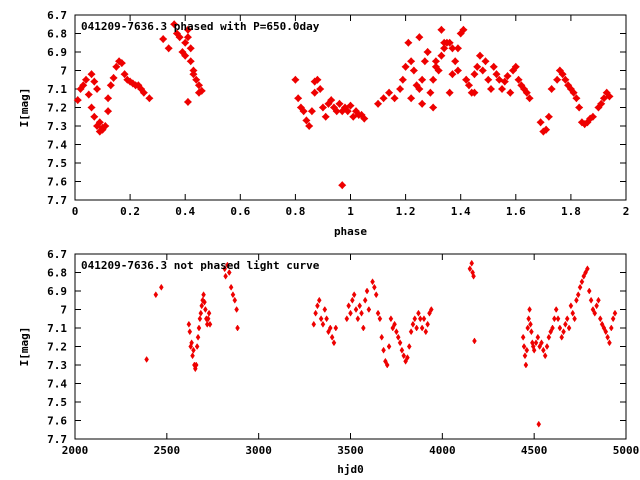 The width and height of the screenshot is (640, 480). What do you see at coordinates (461, 211) in the screenshot?
I see `x-tick-label: 1.4` at bounding box center [461, 211].